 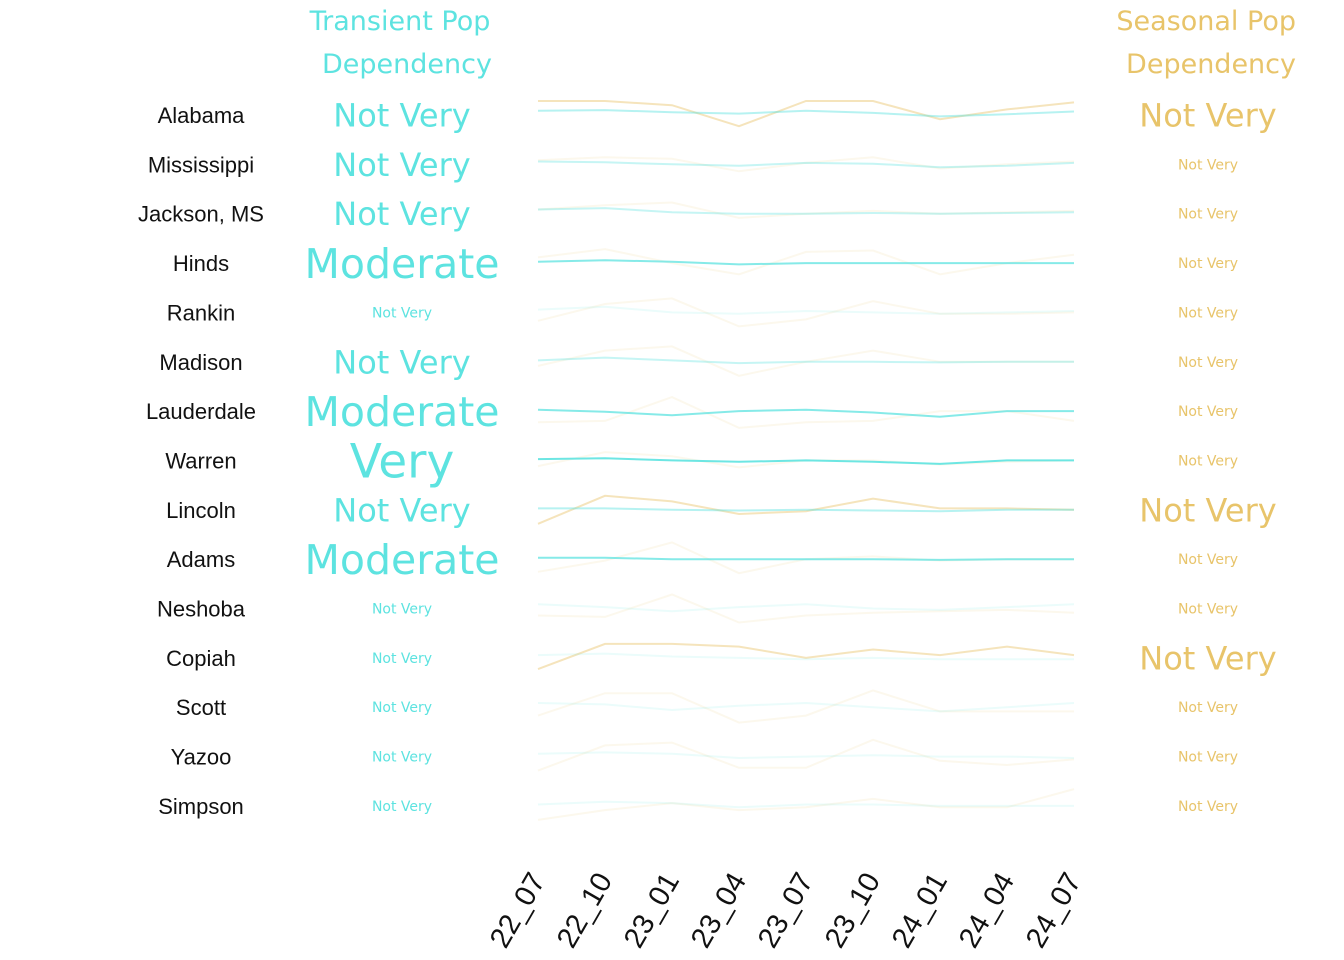 What do you see at coordinates (201, 707) in the screenshot?
I see `region-label: Scott` at bounding box center [201, 707].